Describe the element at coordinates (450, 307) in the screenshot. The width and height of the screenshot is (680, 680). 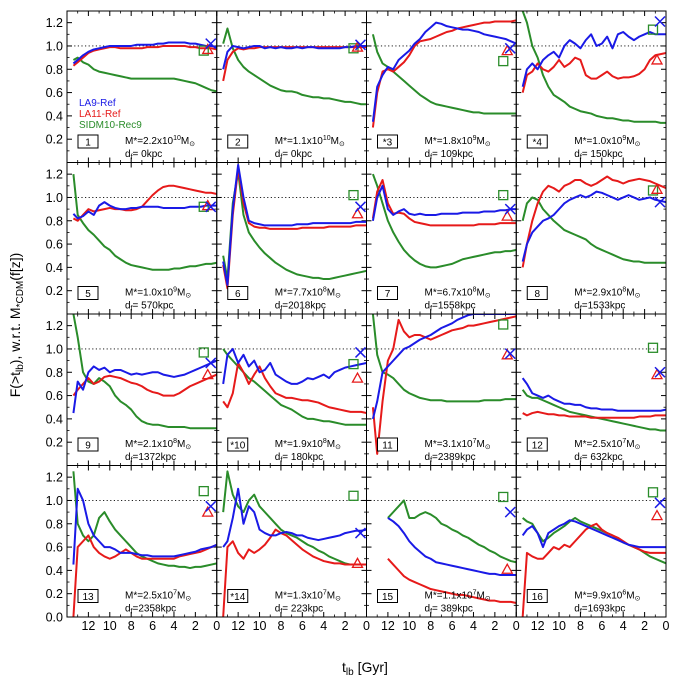
I see `distance-label: df=1558kpc` at that location.